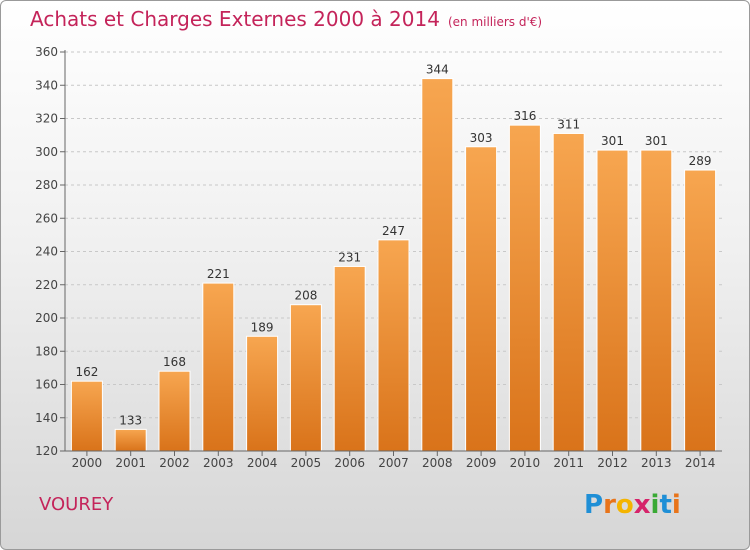 The image size is (750, 550). Describe the element at coordinates (218, 274) in the screenshot. I see `data-label: 221` at that location.